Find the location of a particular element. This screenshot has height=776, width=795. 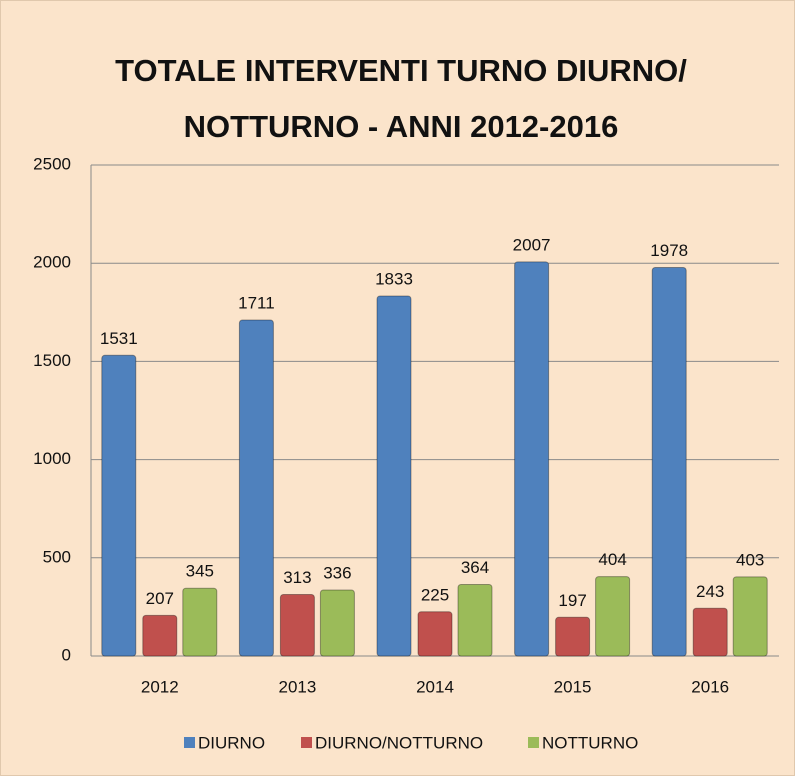

legend-label: DIURNO/NOTTURNO is located at coordinates (399, 742).